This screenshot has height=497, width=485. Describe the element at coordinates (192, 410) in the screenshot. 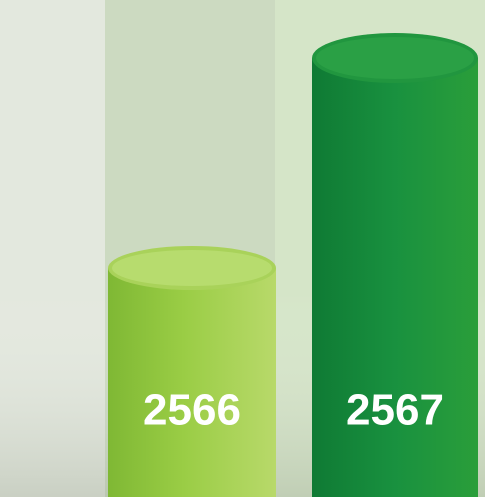

I see `bar-label: 2566` at that location.